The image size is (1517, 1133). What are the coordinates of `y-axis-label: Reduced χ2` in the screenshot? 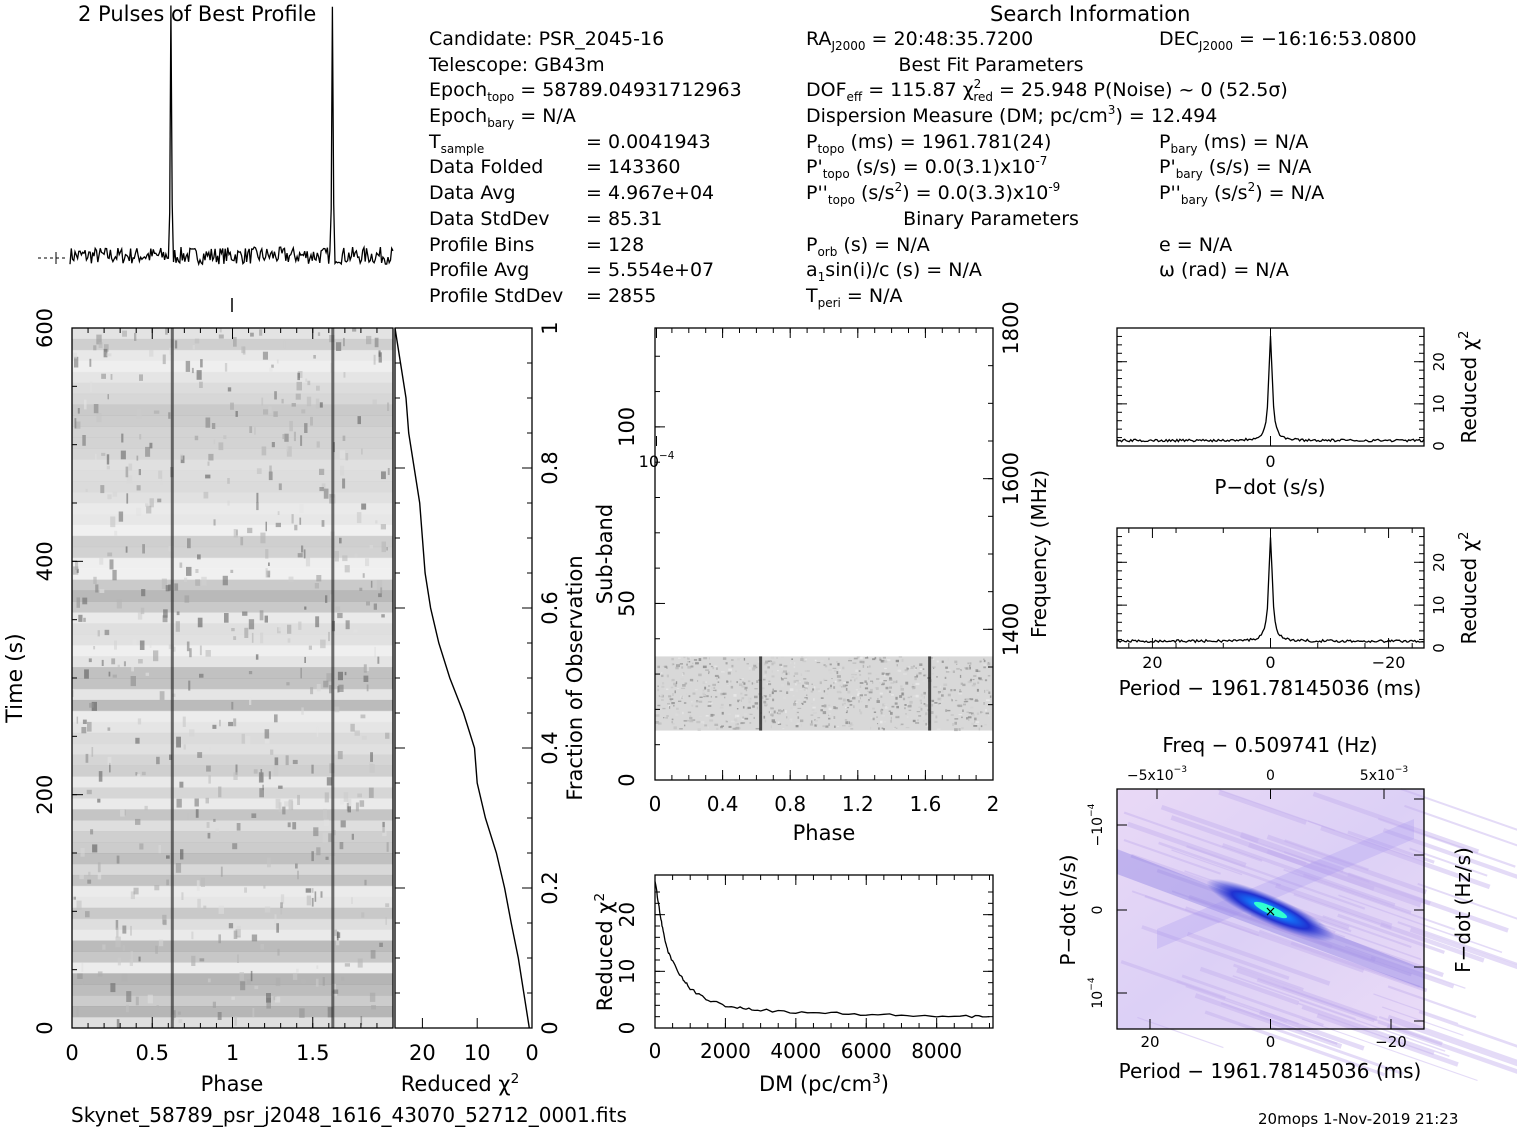 It's located at (1469, 588).